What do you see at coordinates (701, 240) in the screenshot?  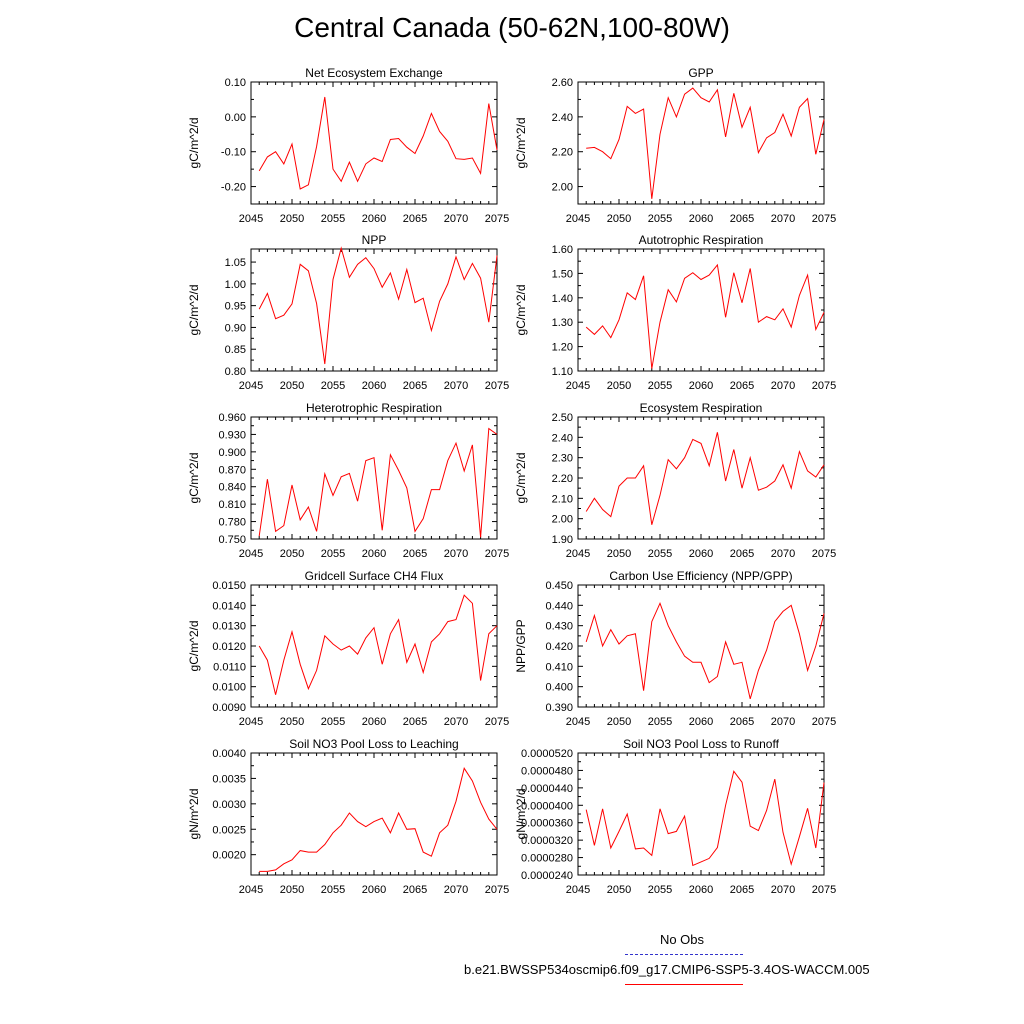 I see `chart-title: Autotrophic Respiration` at bounding box center [701, 240].